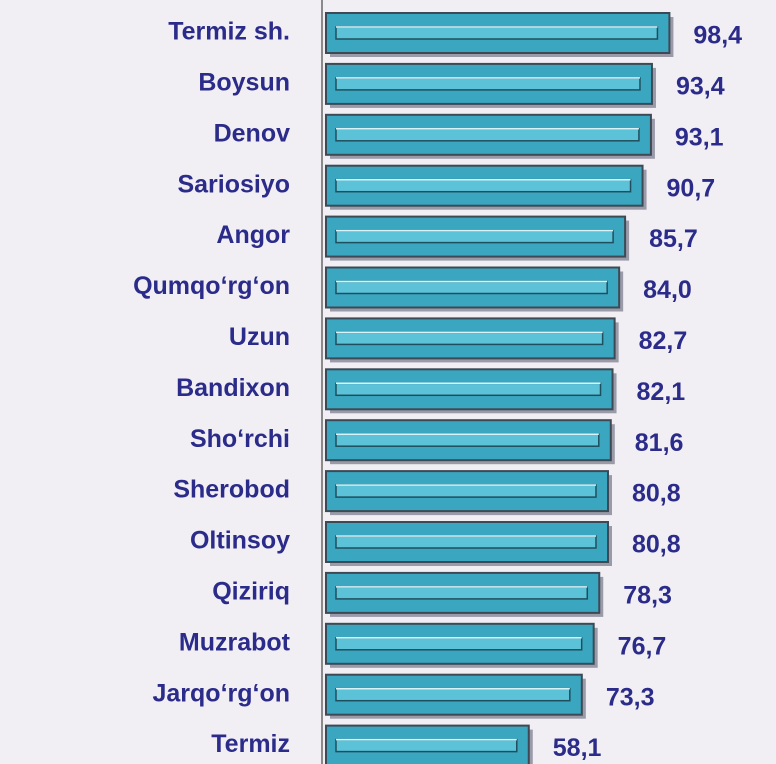 This screenshot has width=776, height=764. What do you see at coordinates (252, 133) in the screenshot?
I see `category-label: Denov` at bounding box center [252, 133].